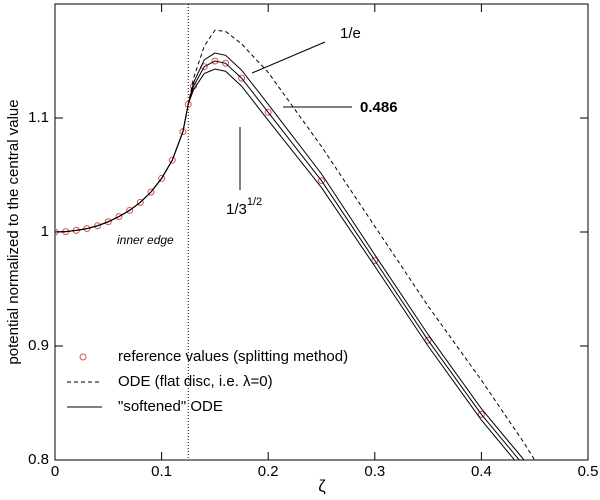  Describe the element at coordinates (55, 471) in the screenshot. I see `x-tick-label: 0` at that location.